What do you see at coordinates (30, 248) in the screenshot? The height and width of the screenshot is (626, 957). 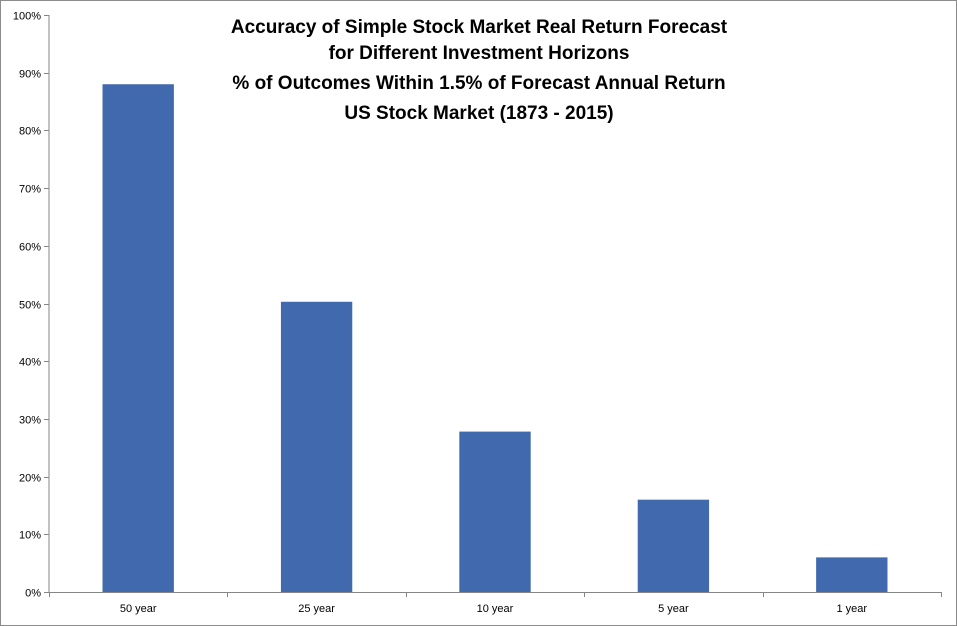 I see `y-tick-label: 60%` at bounding box center [30, 248].